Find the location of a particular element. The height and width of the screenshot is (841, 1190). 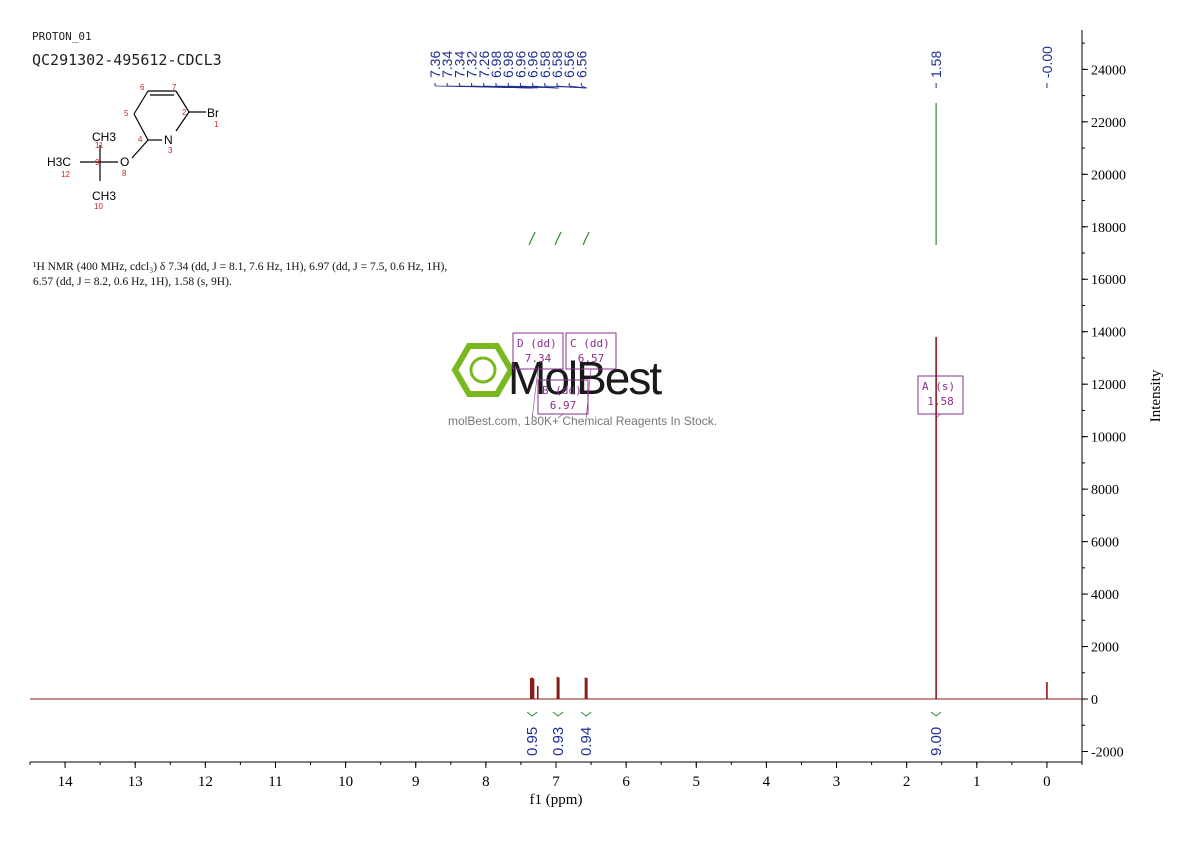

y-tick-label: -2000 is located at coordinates (1107, 753).